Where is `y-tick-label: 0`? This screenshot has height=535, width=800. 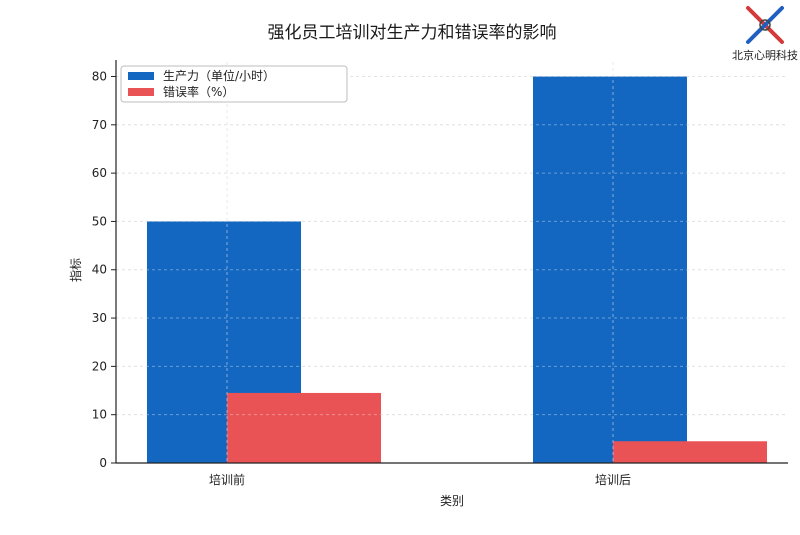
y-tick-label: 0 is located at coordinates (103, 463).